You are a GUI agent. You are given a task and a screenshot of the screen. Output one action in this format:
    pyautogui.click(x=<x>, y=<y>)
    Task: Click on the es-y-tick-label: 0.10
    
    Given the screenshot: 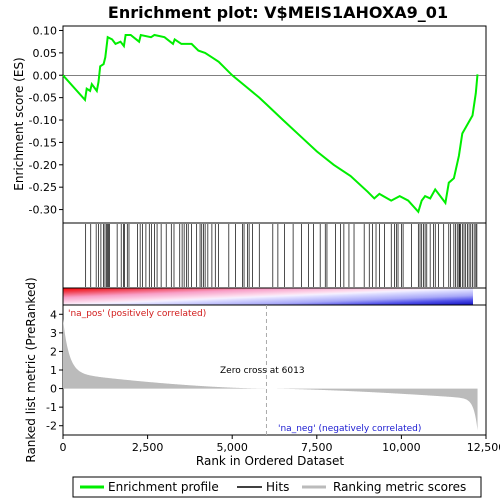 What is the action you would take?
    pyautogui.click(x=45, y=30)
    